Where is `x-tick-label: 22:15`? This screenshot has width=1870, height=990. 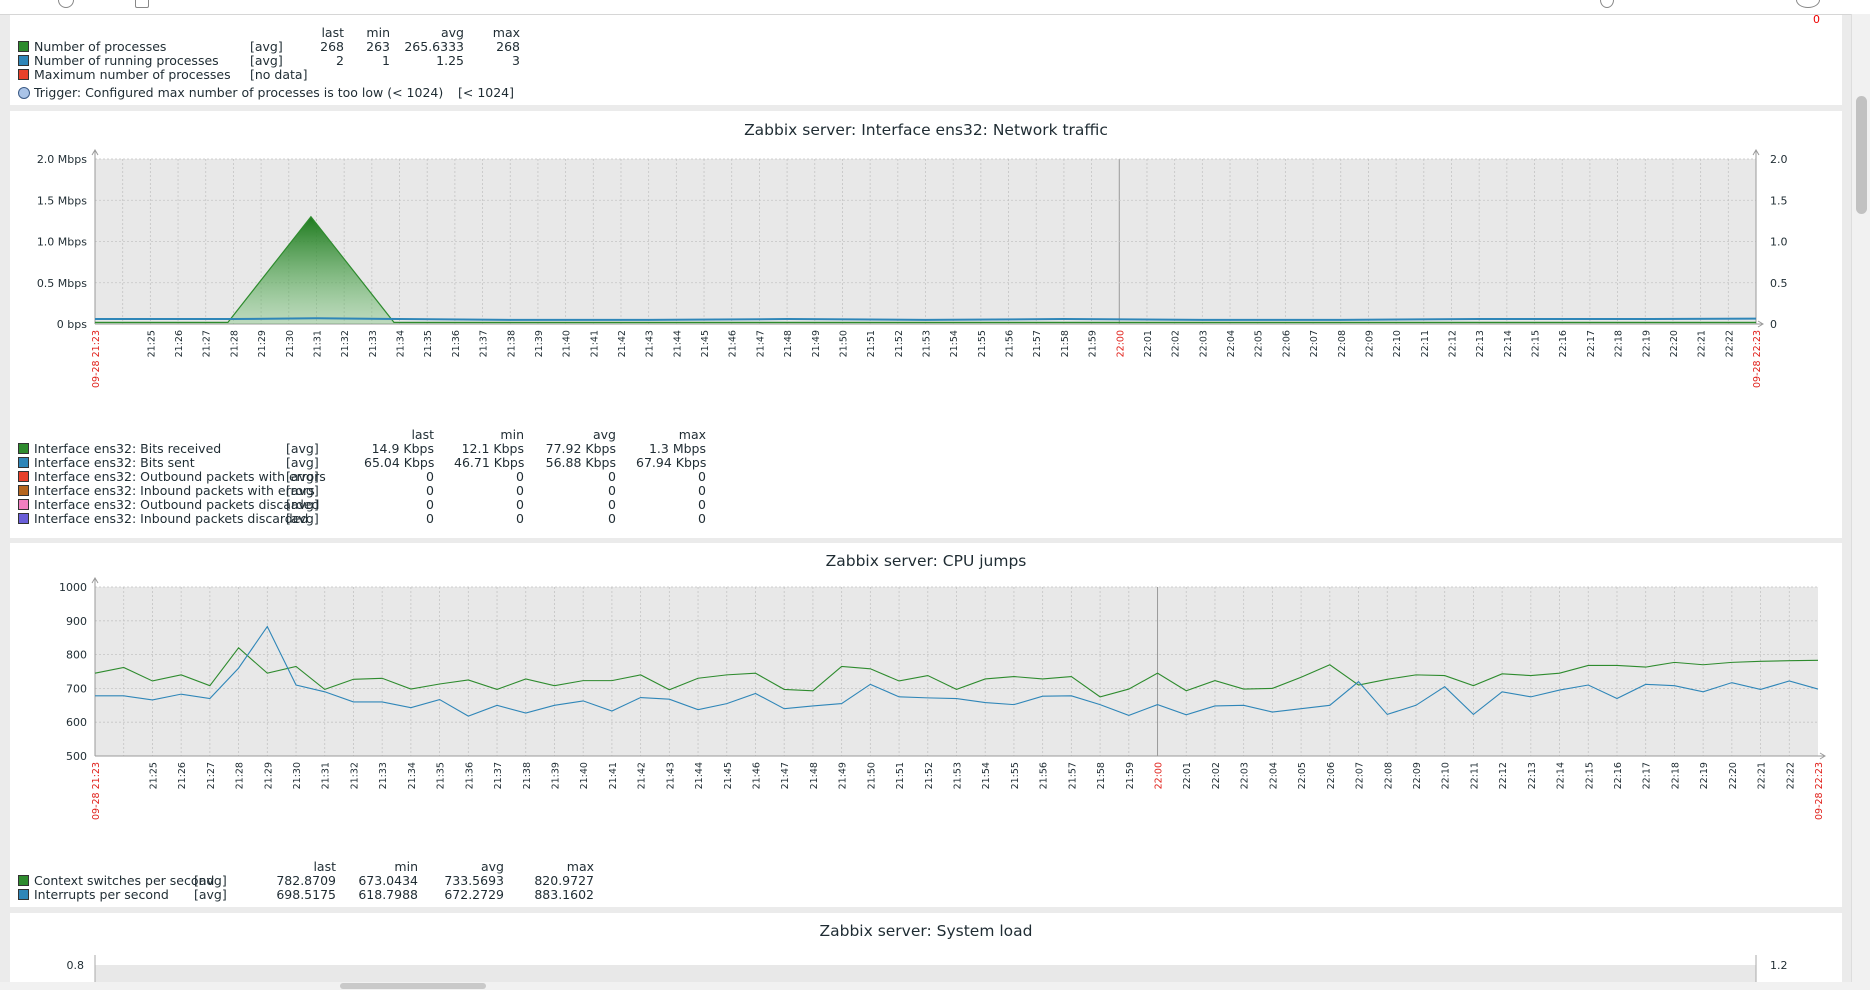 x-tick-label: 22:15 is located at coordinates (1589, 775).